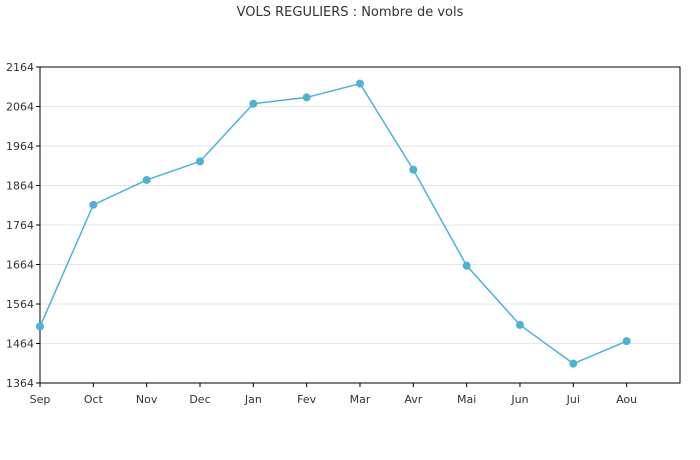 The height and width of the screenshot is (460, 700). I want to click on y-tick-label: 1464, so click(20, 344).